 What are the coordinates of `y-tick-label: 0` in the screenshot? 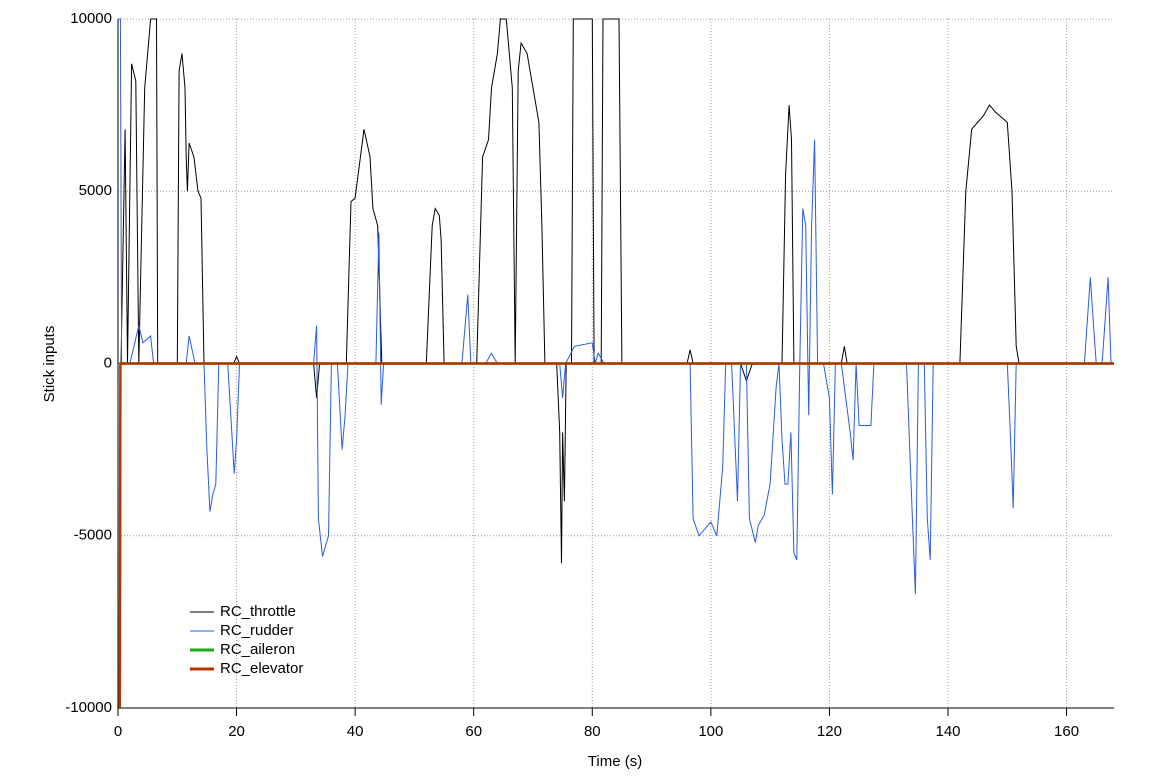 It's located at (108, 362).